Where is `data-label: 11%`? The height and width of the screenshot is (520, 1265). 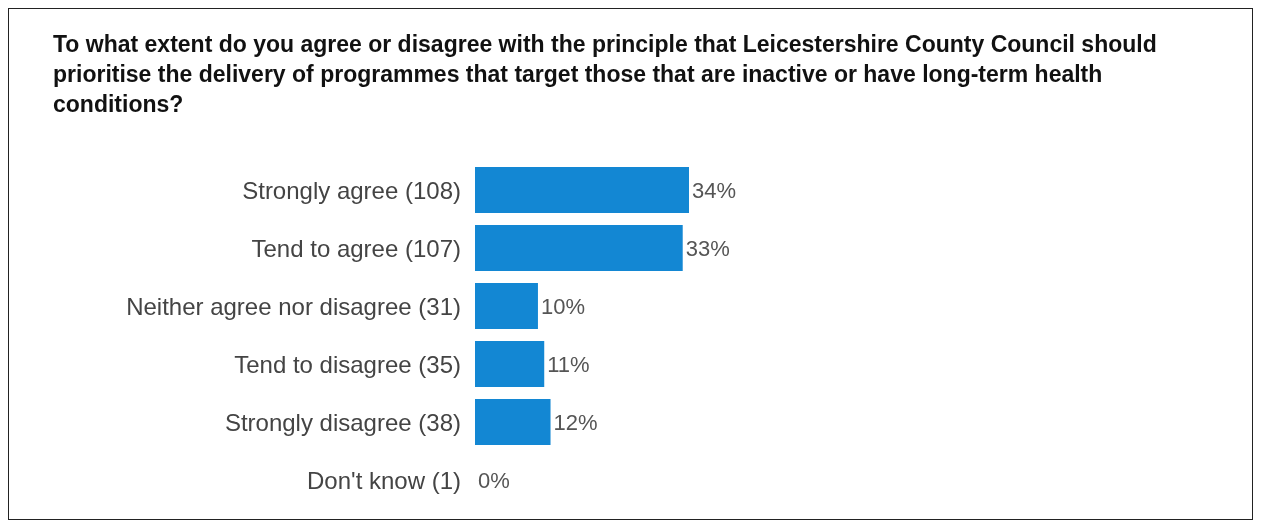 data-label: 11% is located at coordinates (568, 364).